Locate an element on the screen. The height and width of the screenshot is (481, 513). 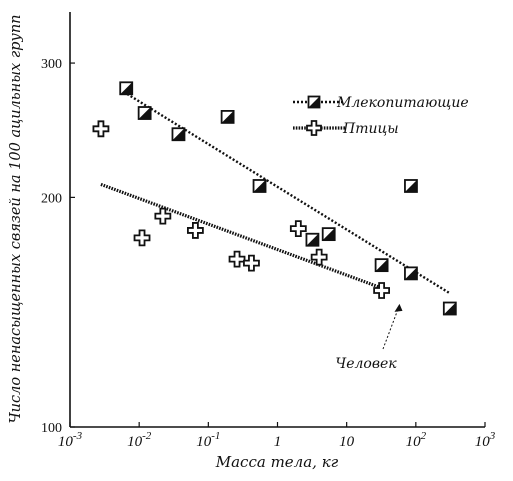
x-tick-label: 10² is located at coordinates (416, 440).